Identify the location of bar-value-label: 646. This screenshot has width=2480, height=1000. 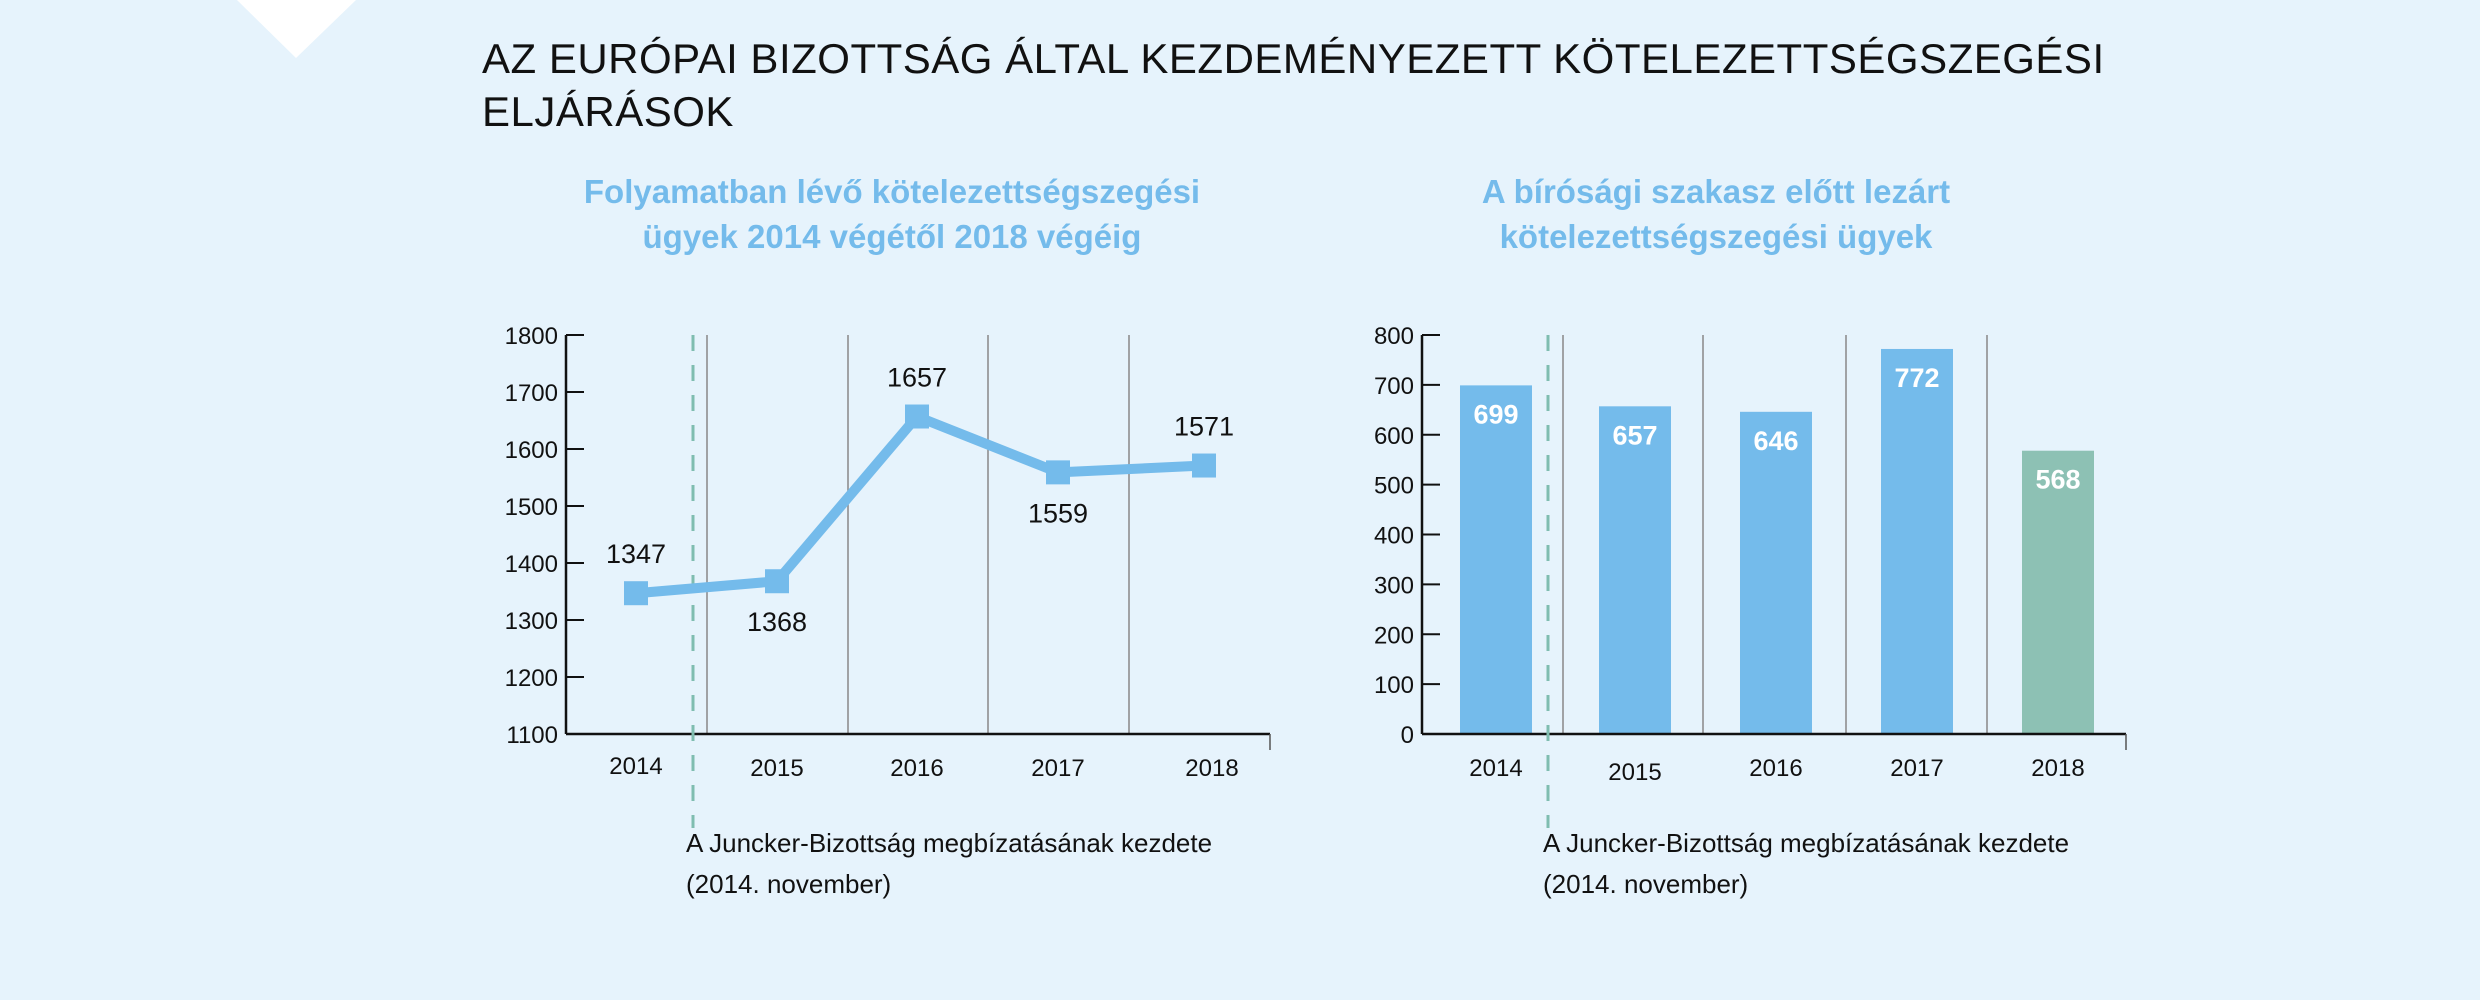
(1775, 441).